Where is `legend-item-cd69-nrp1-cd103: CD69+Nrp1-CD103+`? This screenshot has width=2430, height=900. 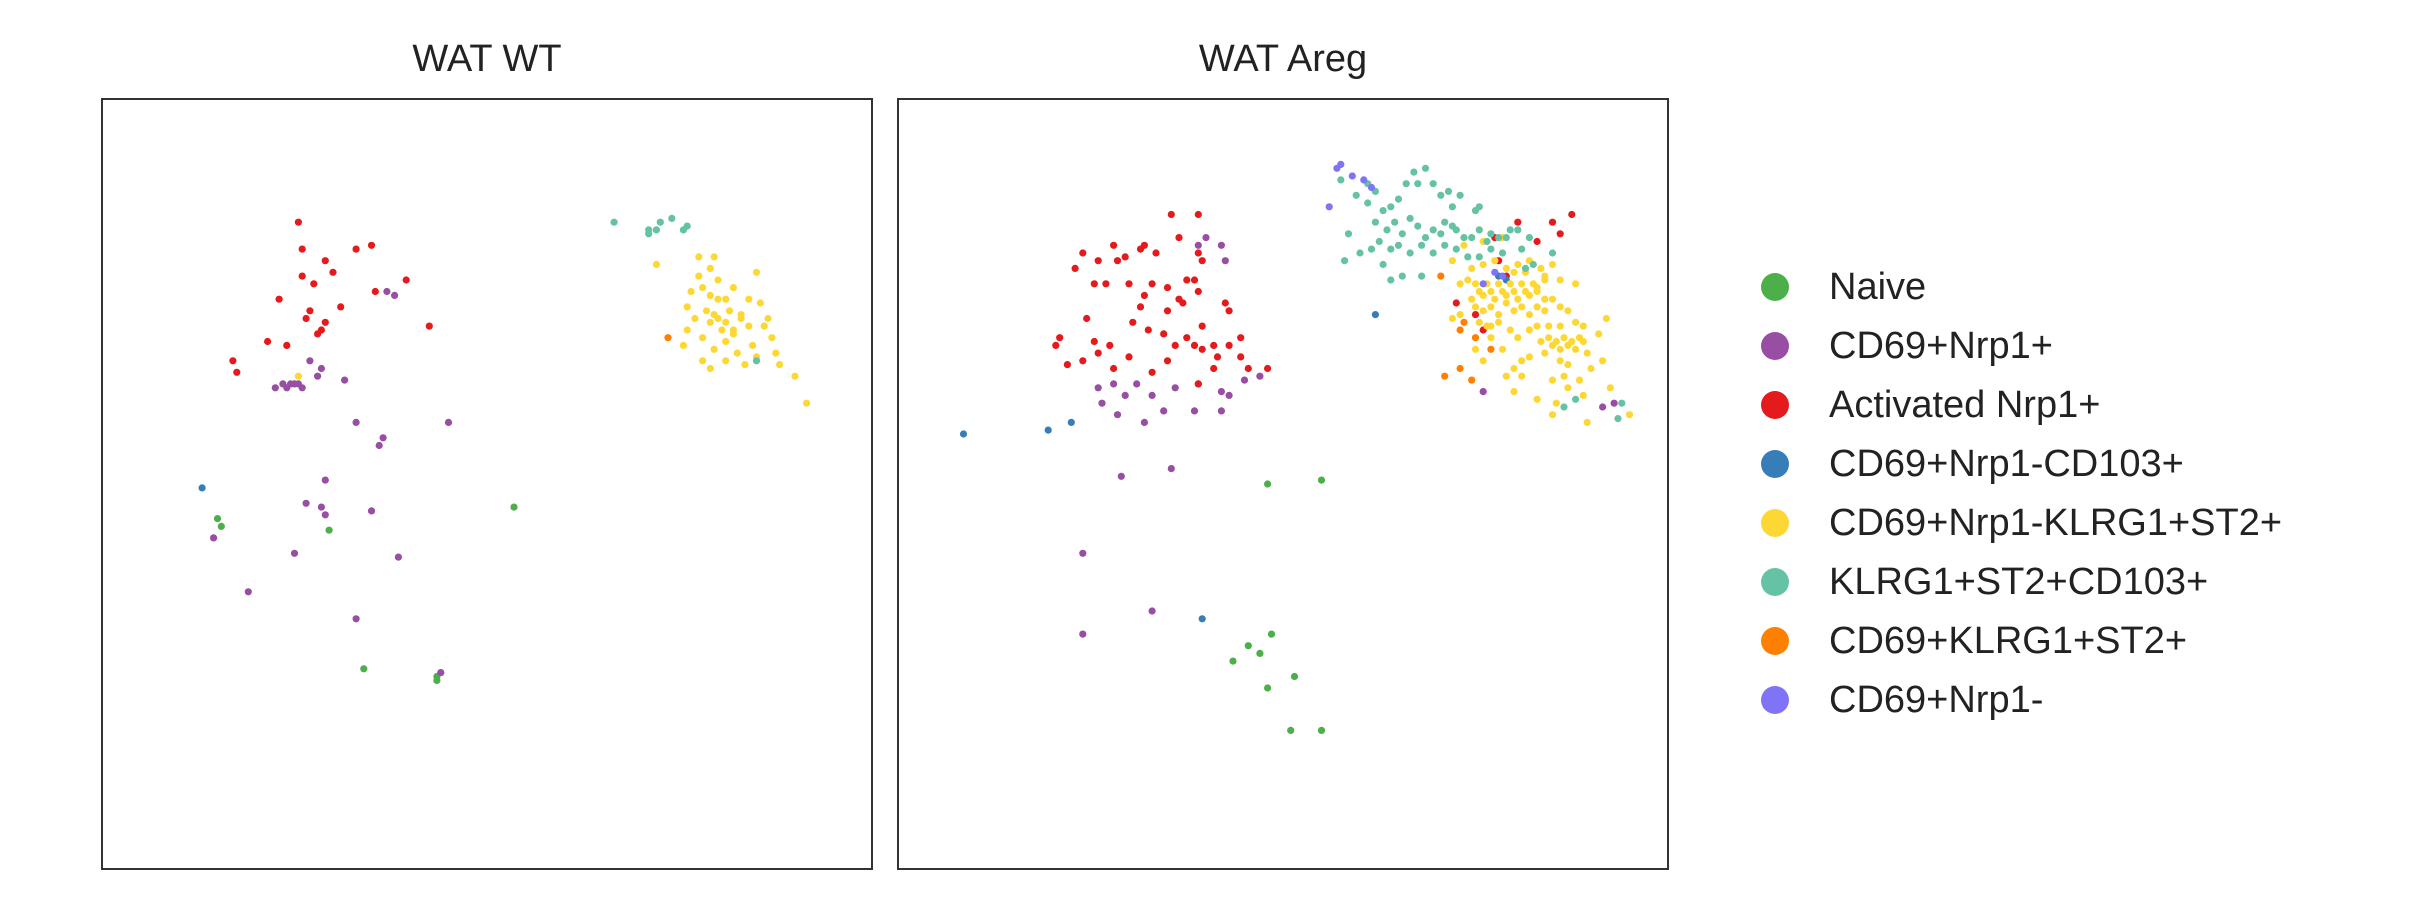 legend-item-cd69-nrp1-cd103: CD69+Nrp1-CD103+ is located at coordinates (1972, 464).